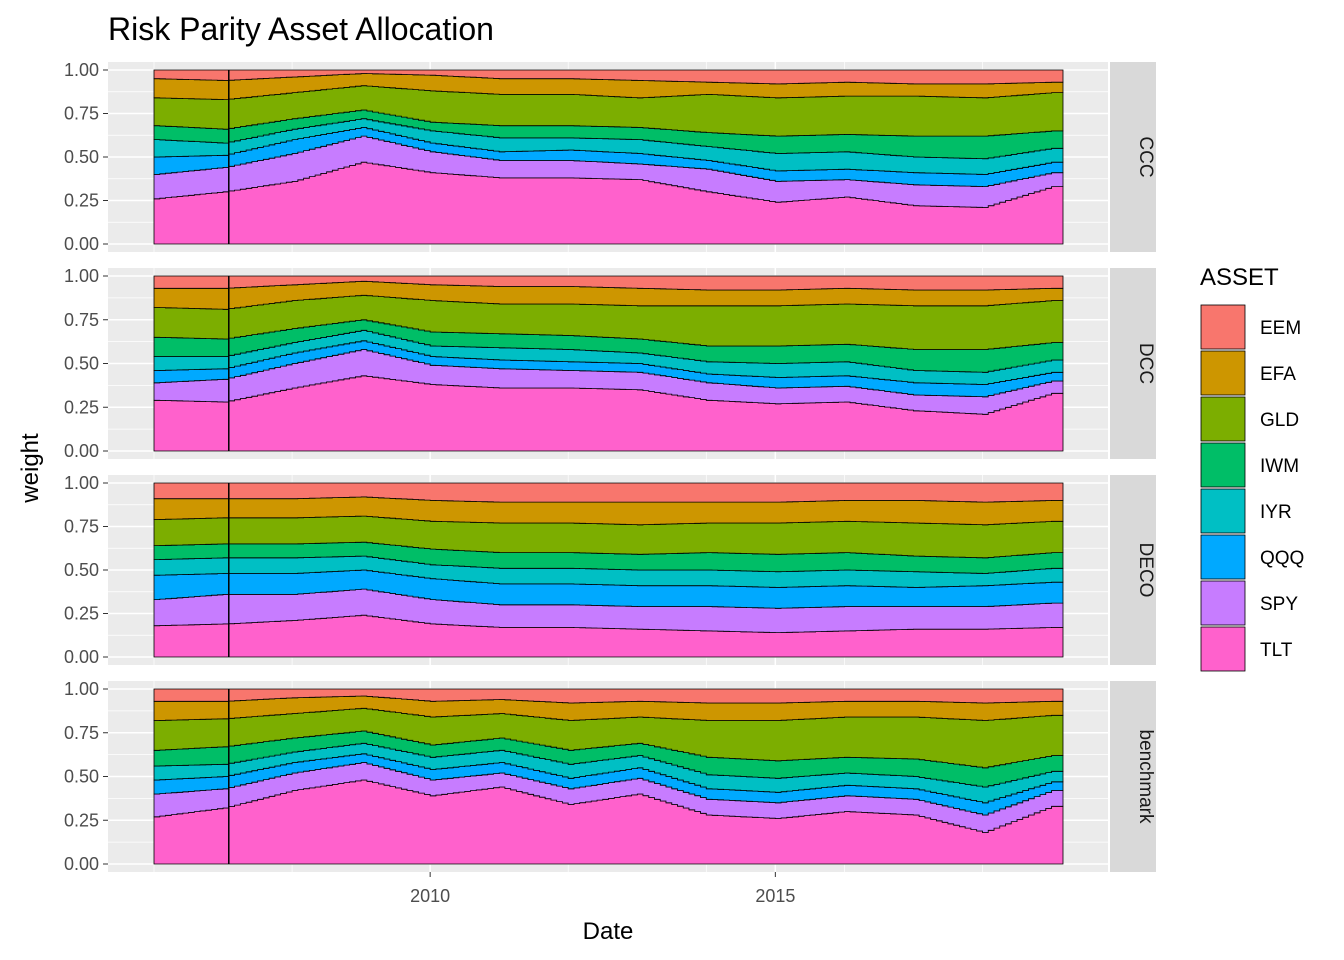 The image size is (1344, 960). Describe the element at coordinates (608, 696) in the screenshot. I see `band-benchmark-eem` at that location.